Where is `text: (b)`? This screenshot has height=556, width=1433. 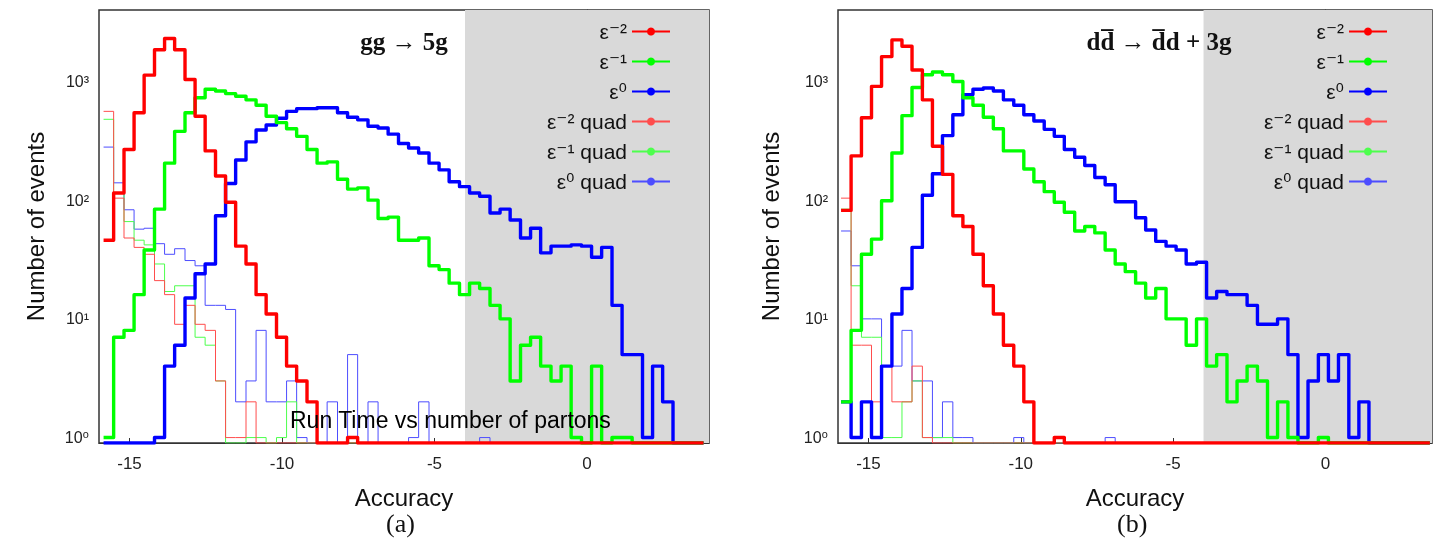
text: (b) is located at coordinates (1132, 523).